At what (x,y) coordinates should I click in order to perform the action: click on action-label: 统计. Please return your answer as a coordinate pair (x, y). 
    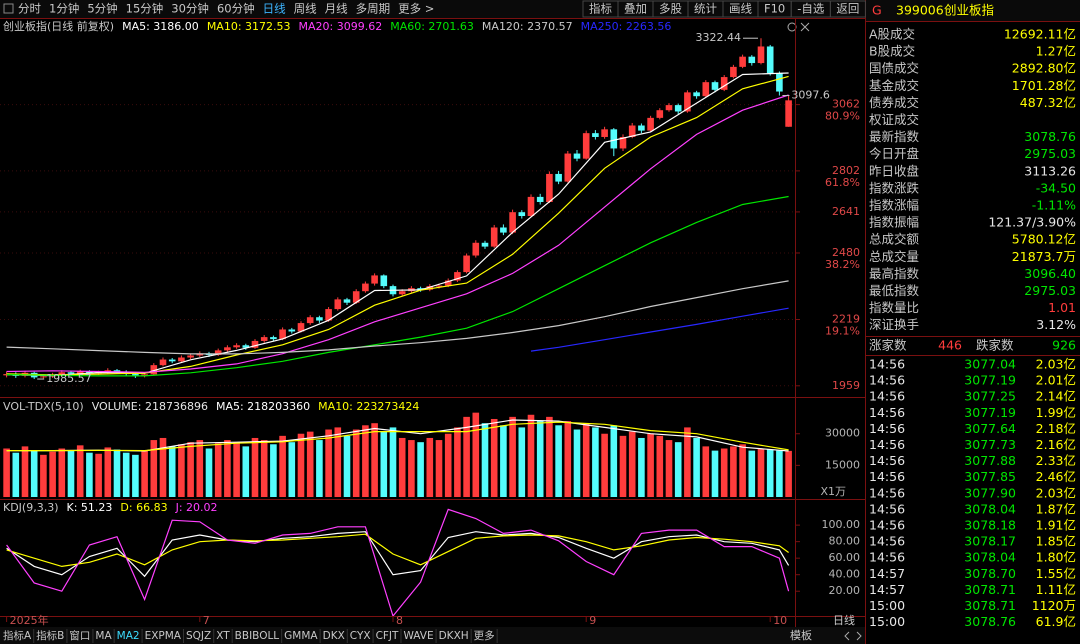
    Looking at the image, I should click on (705, 9).